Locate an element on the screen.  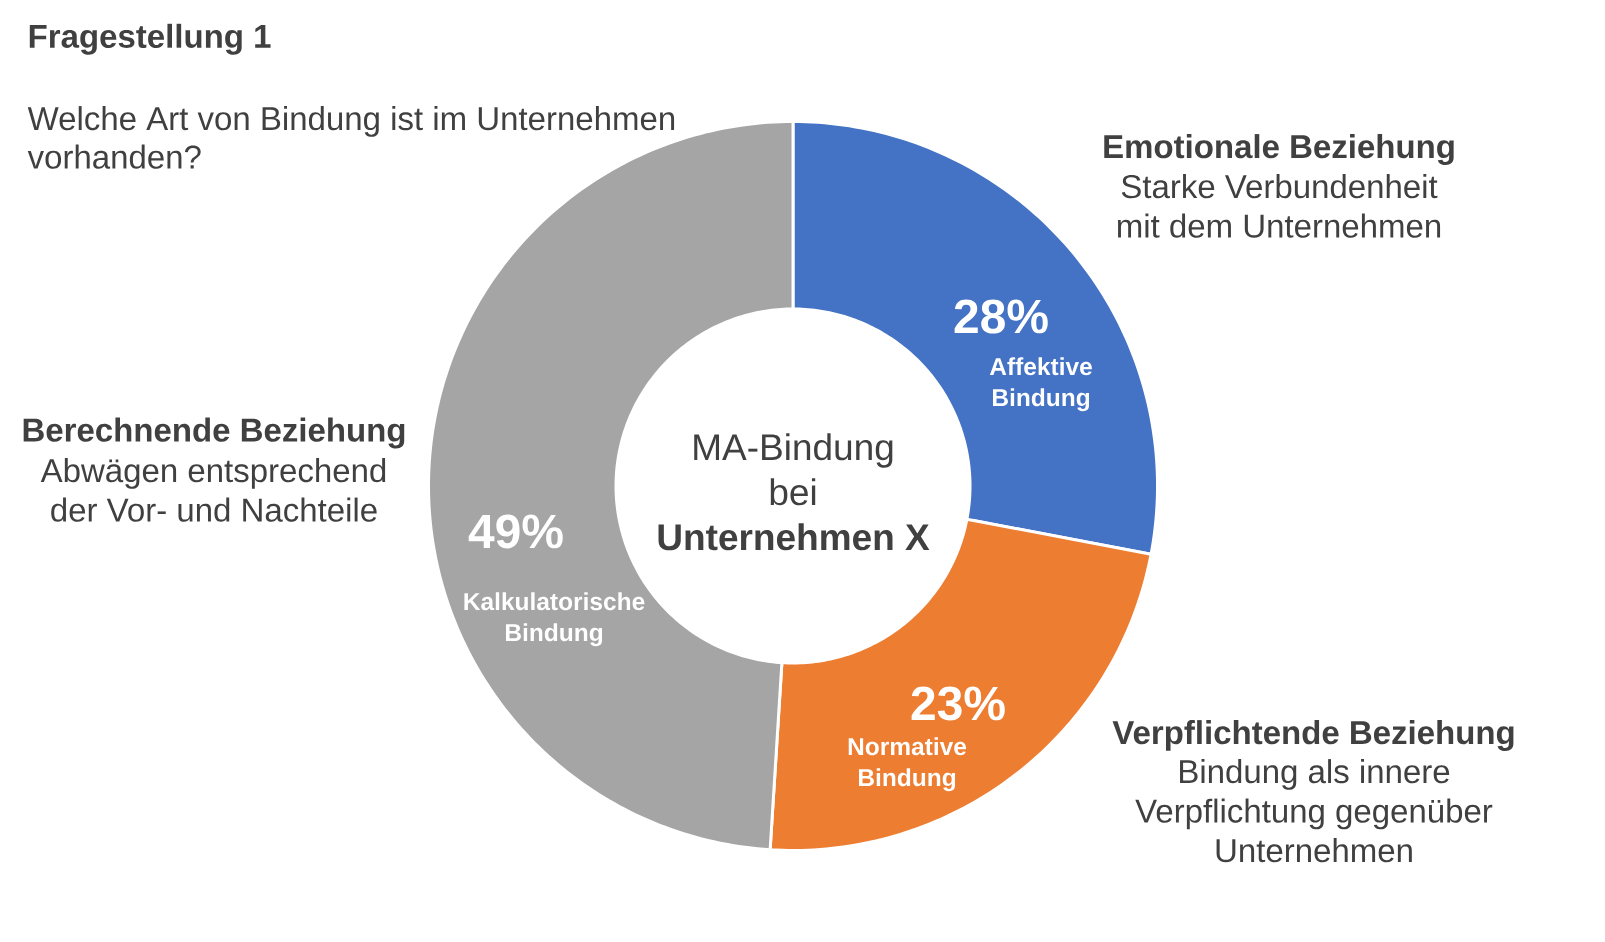
text: MA-Bindung bei is located at coordinates (793, 469).